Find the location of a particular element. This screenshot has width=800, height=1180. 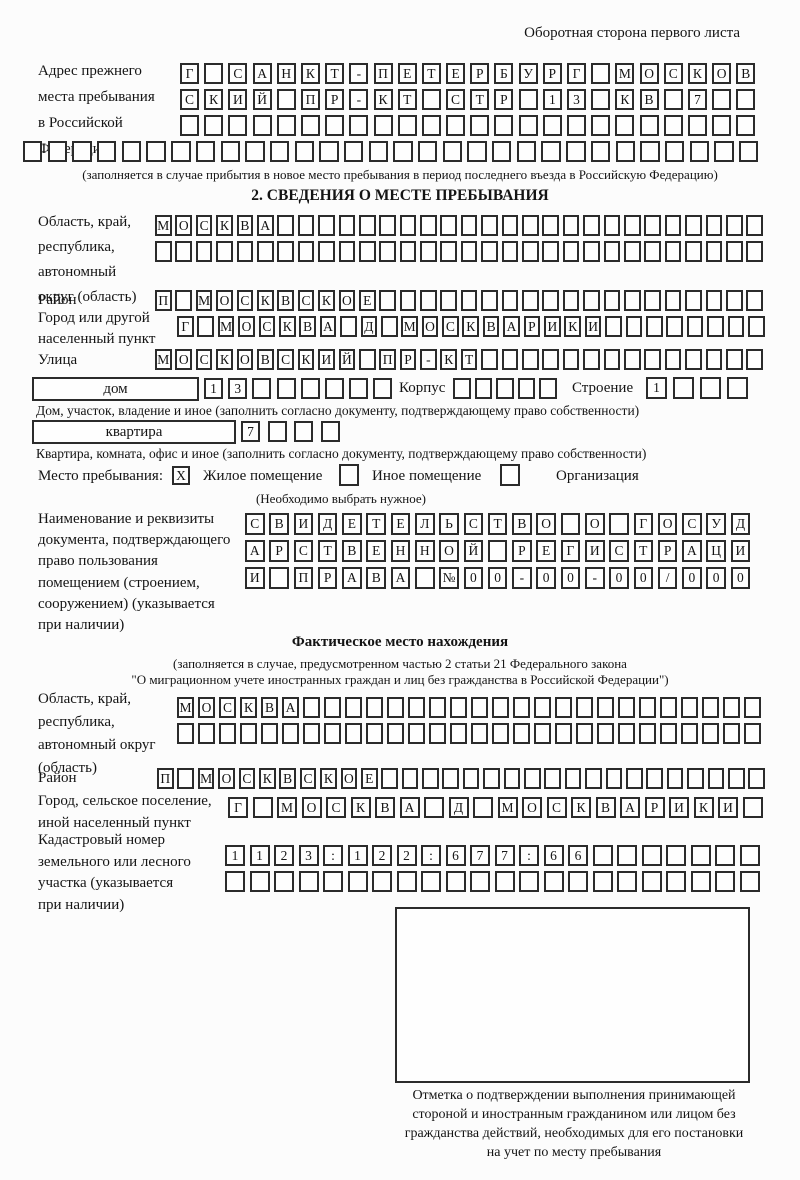

stay-type-checkbox-organization is located at coordinates (510, 475).